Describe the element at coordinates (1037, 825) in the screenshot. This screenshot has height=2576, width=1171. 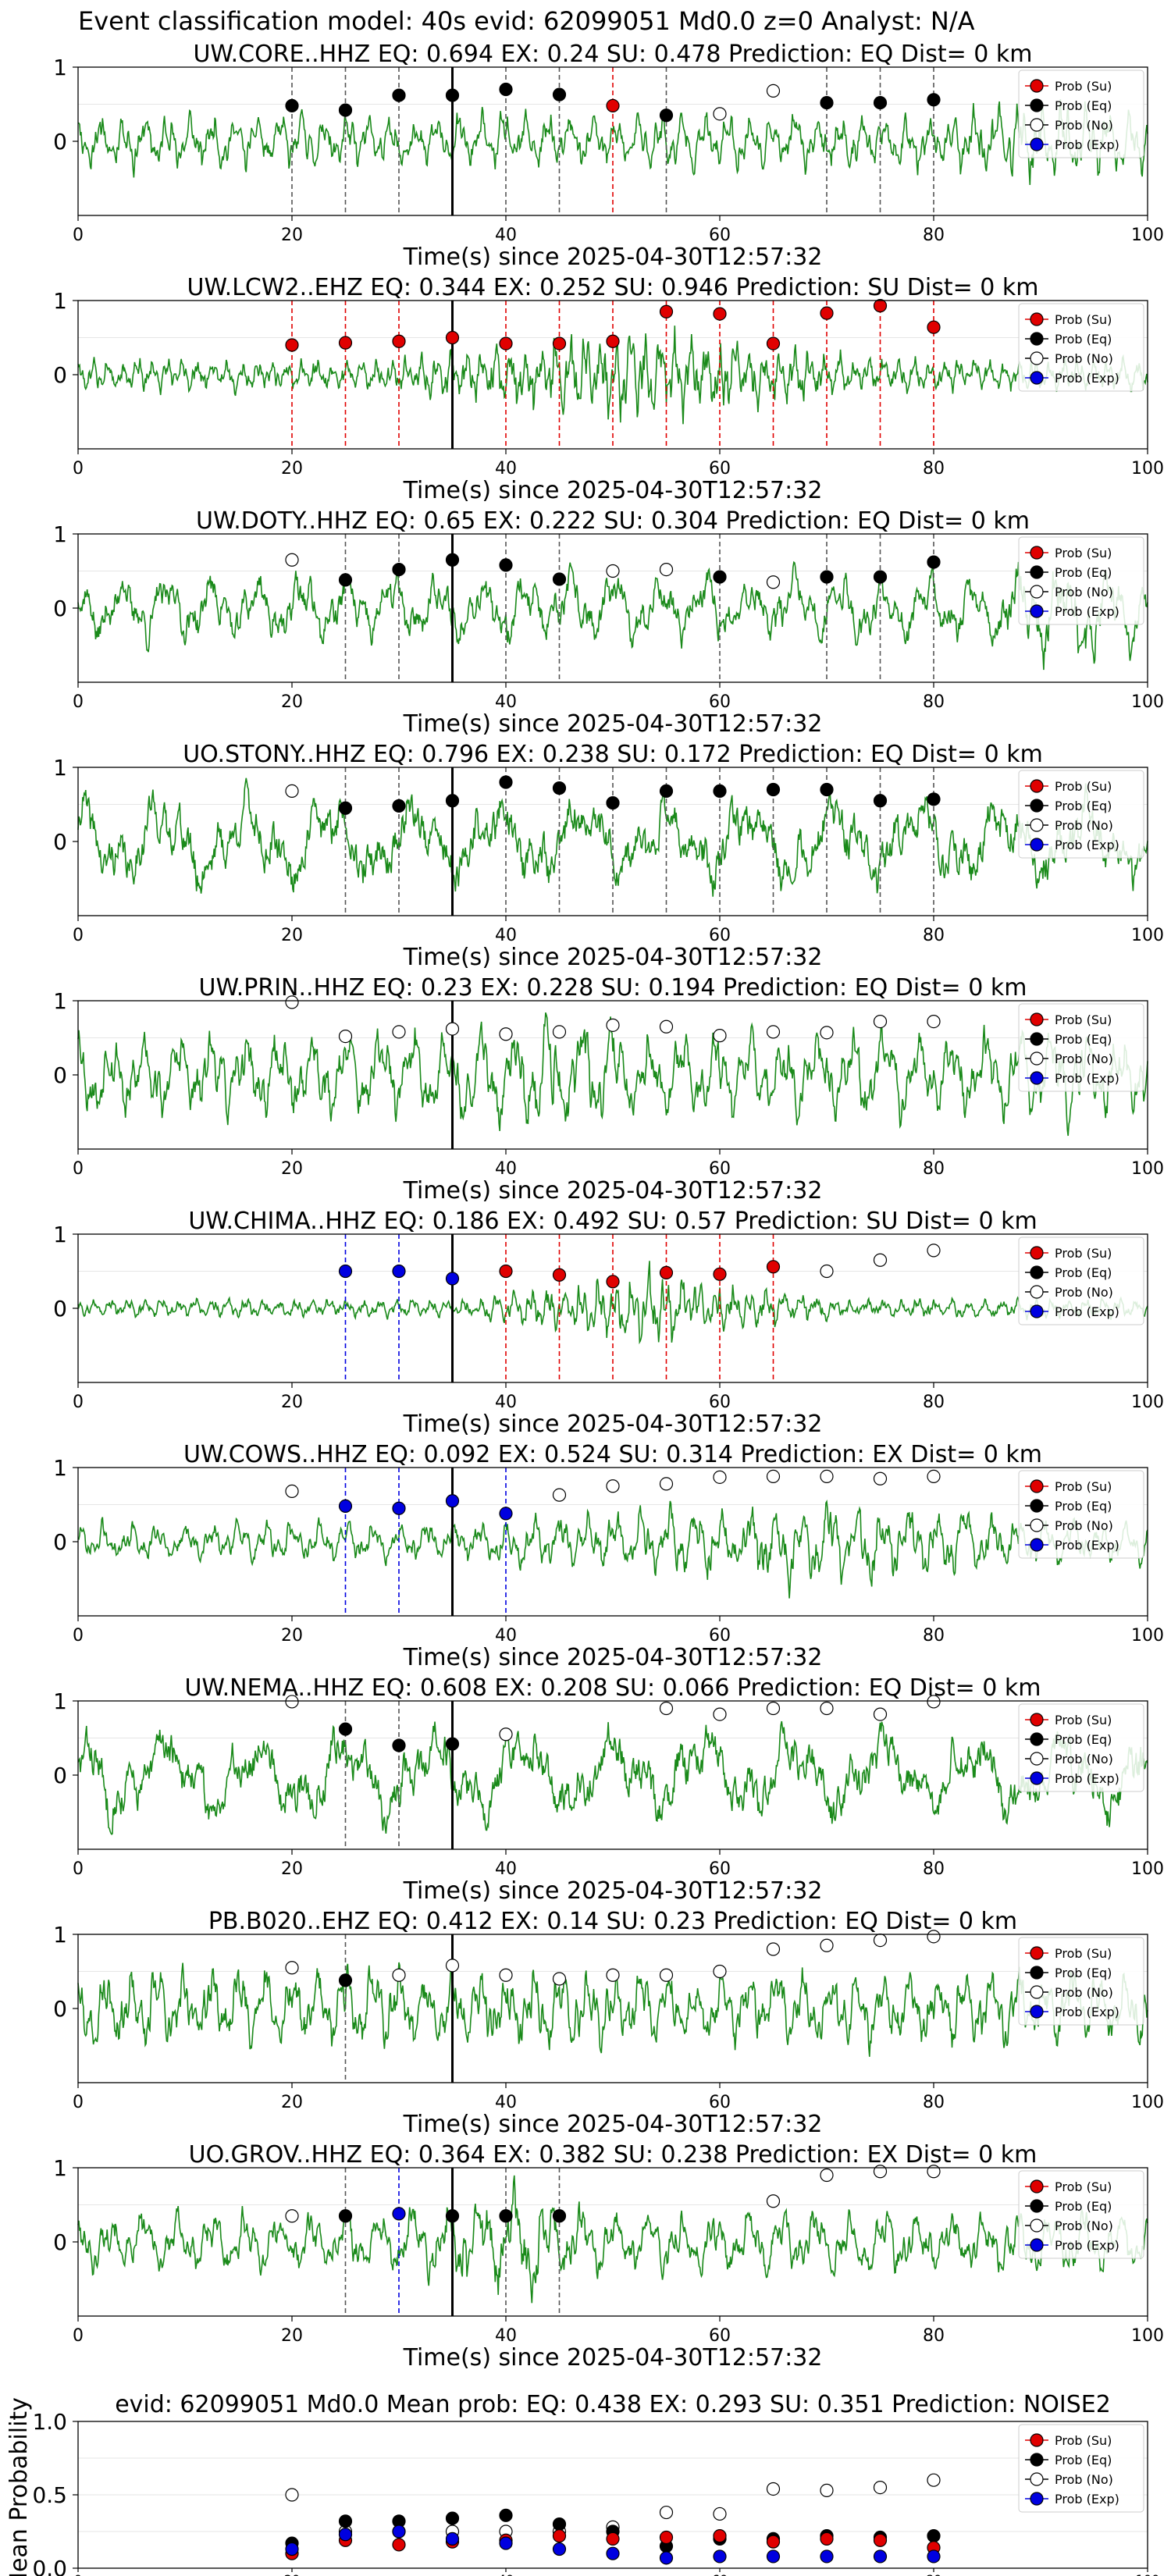
I see `legend-marker-no` at that location.